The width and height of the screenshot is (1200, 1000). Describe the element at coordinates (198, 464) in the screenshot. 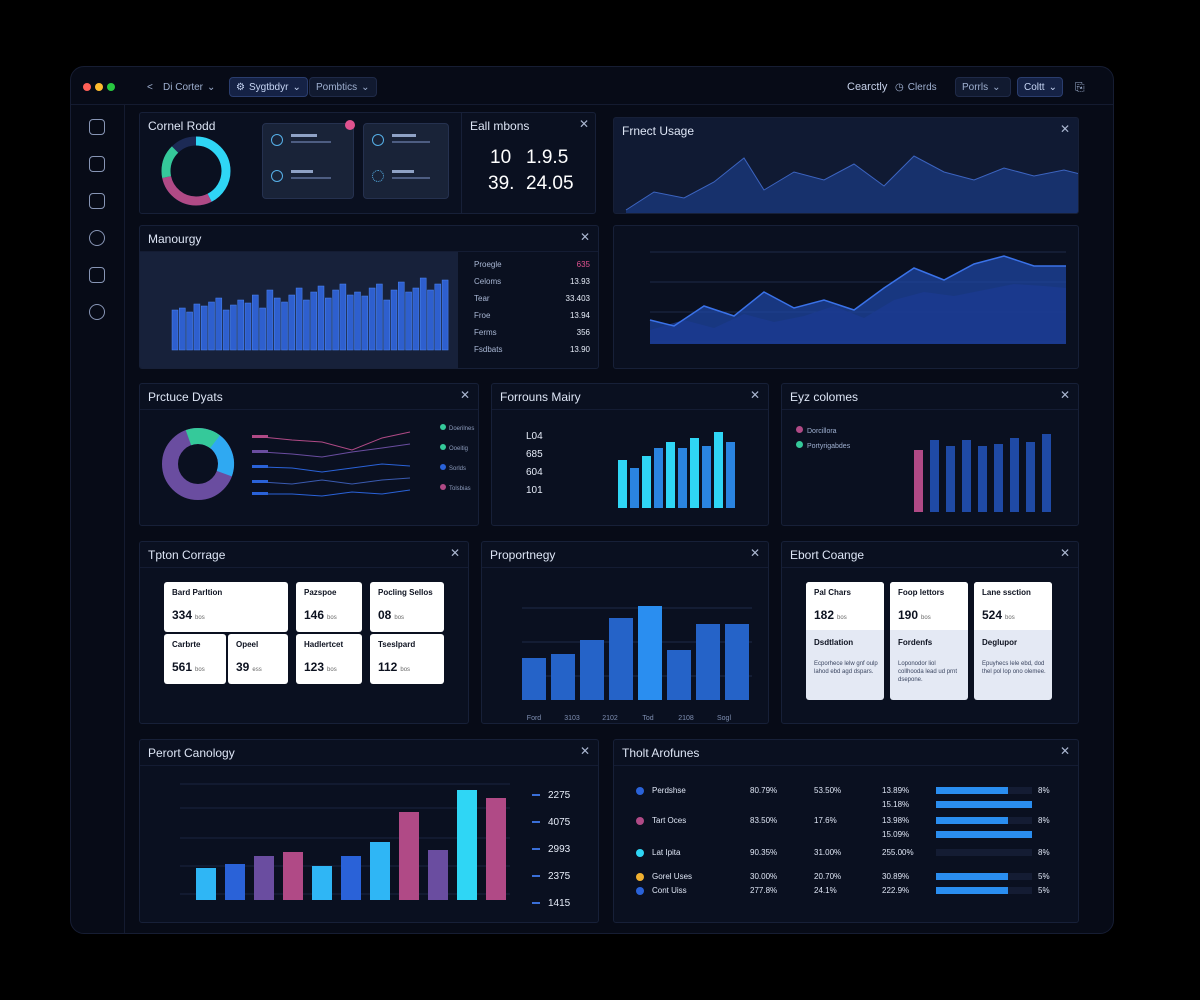

I see `donut-chart-products` at that location.